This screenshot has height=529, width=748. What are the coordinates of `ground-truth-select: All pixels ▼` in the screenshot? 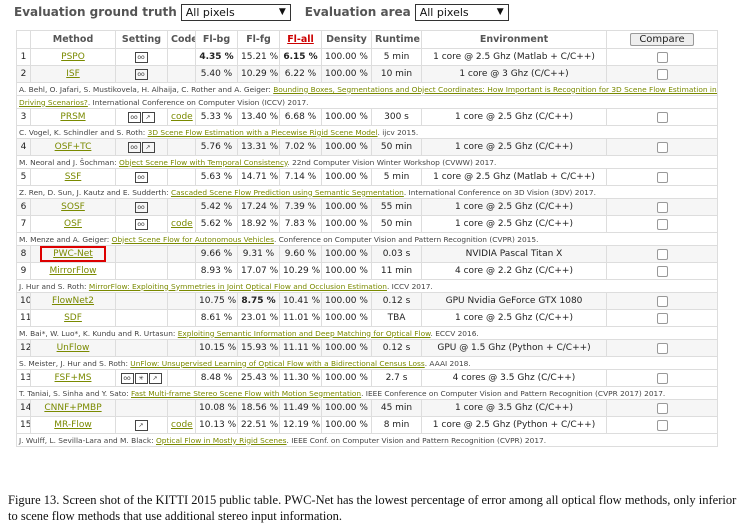 It's located at (235, 12).